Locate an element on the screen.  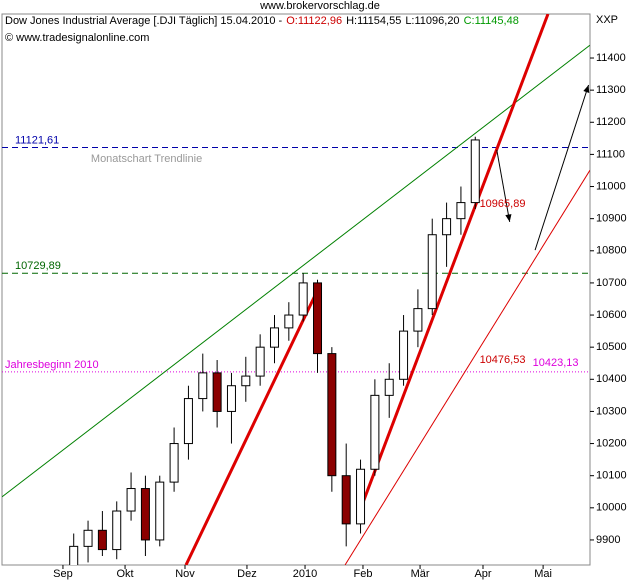
trend-line is located at coordinates (253, 424).